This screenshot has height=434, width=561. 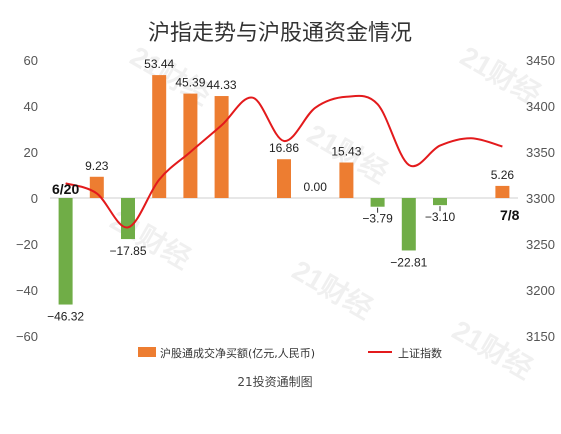 What do you see at coordinates (147, 352) in the screenshot?
I see `legend-bar-swatch` at bounding box center [147, 352].